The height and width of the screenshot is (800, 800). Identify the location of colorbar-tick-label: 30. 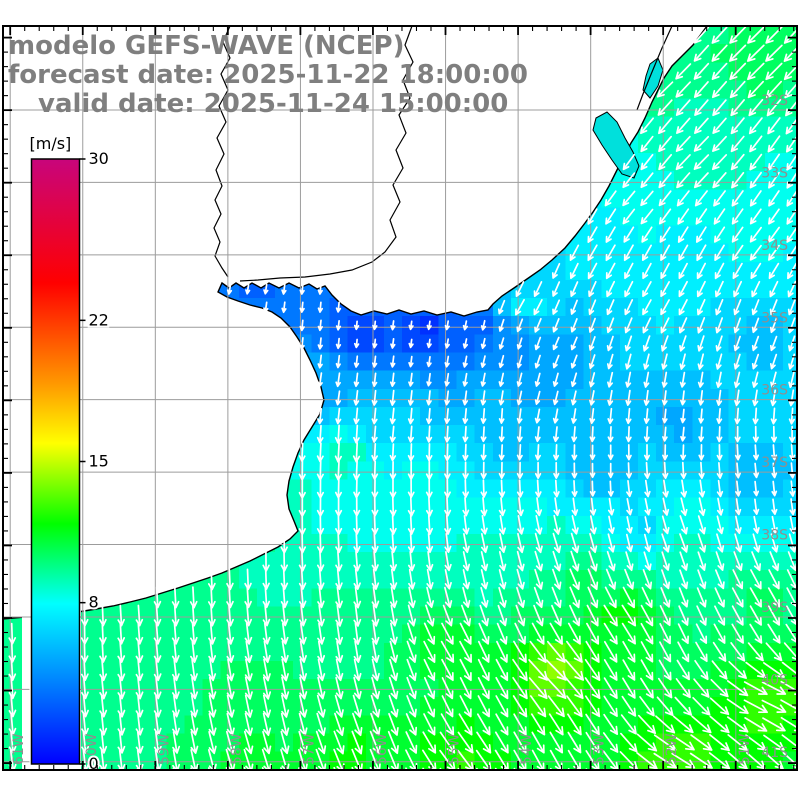
(99, 158).